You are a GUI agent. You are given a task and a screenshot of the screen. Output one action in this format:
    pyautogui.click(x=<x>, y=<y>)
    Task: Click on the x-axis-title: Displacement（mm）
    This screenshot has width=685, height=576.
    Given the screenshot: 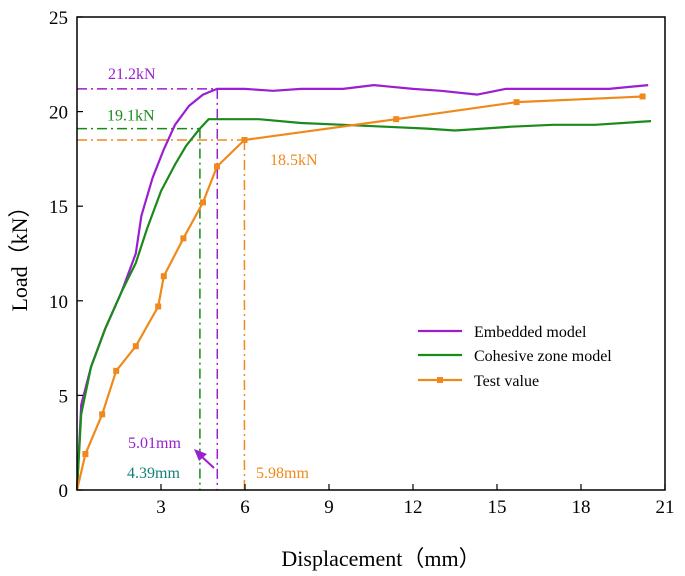 What is the action you would take?
    pyautogui.click(x=380, y=558)
    